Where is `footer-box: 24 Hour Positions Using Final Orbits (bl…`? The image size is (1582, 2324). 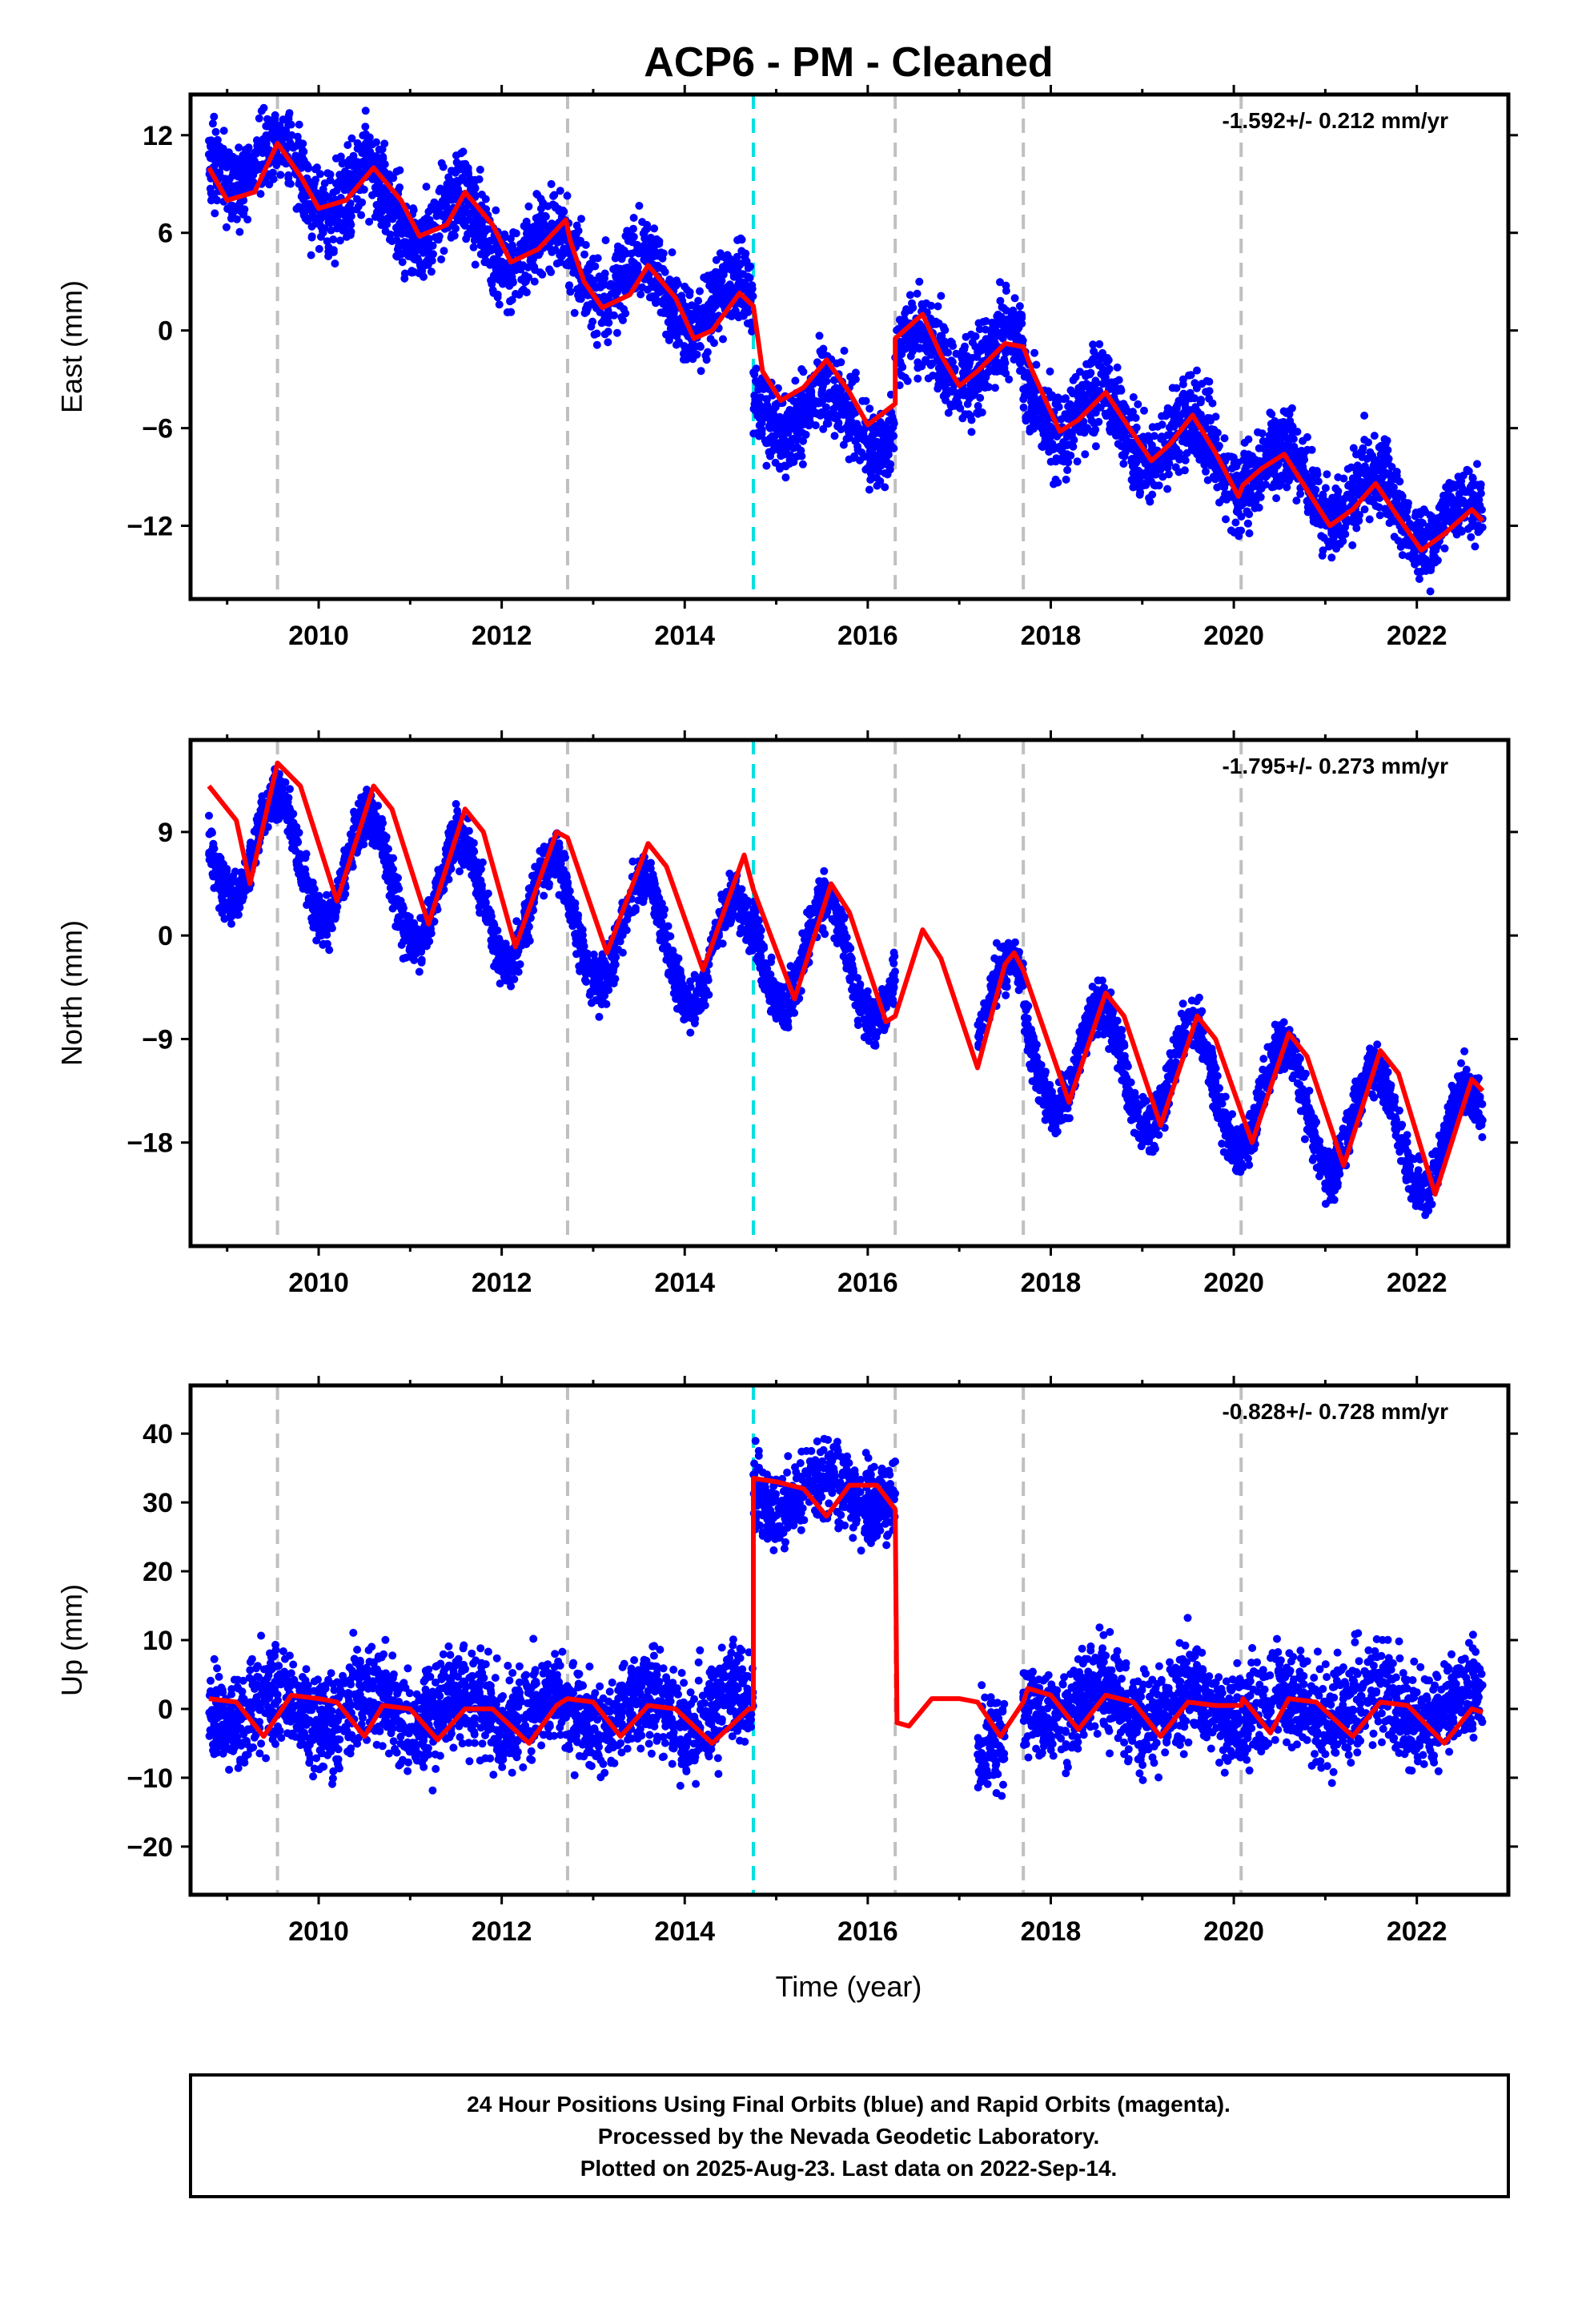 footer-box: 24 Hour Positions Using Final Orbits (bl… is located at coordinates (849, 2135).